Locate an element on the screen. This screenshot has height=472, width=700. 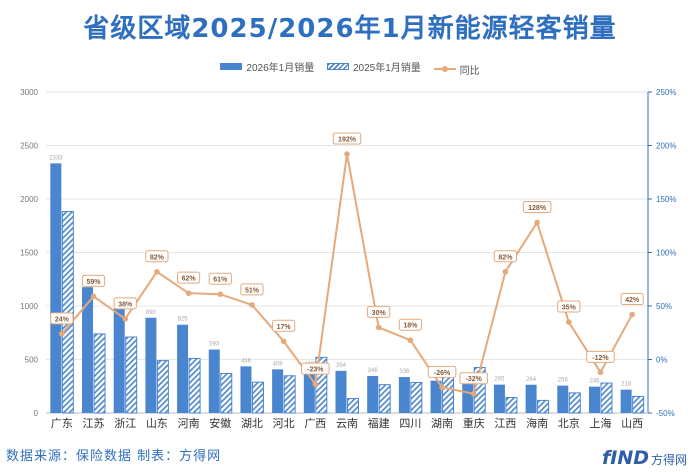
yoy-value-label: -23% is located at coordinates (315, 370).